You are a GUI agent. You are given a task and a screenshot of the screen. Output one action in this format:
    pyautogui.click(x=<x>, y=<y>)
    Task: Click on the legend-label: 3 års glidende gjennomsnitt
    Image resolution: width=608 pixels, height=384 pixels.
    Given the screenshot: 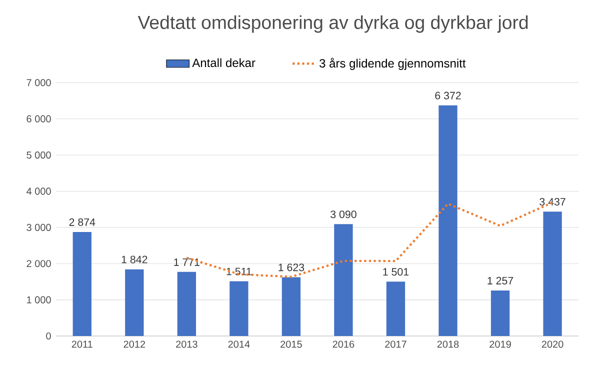 What is the action you would take?
    pyautogui.click(x=393, y=64)
    